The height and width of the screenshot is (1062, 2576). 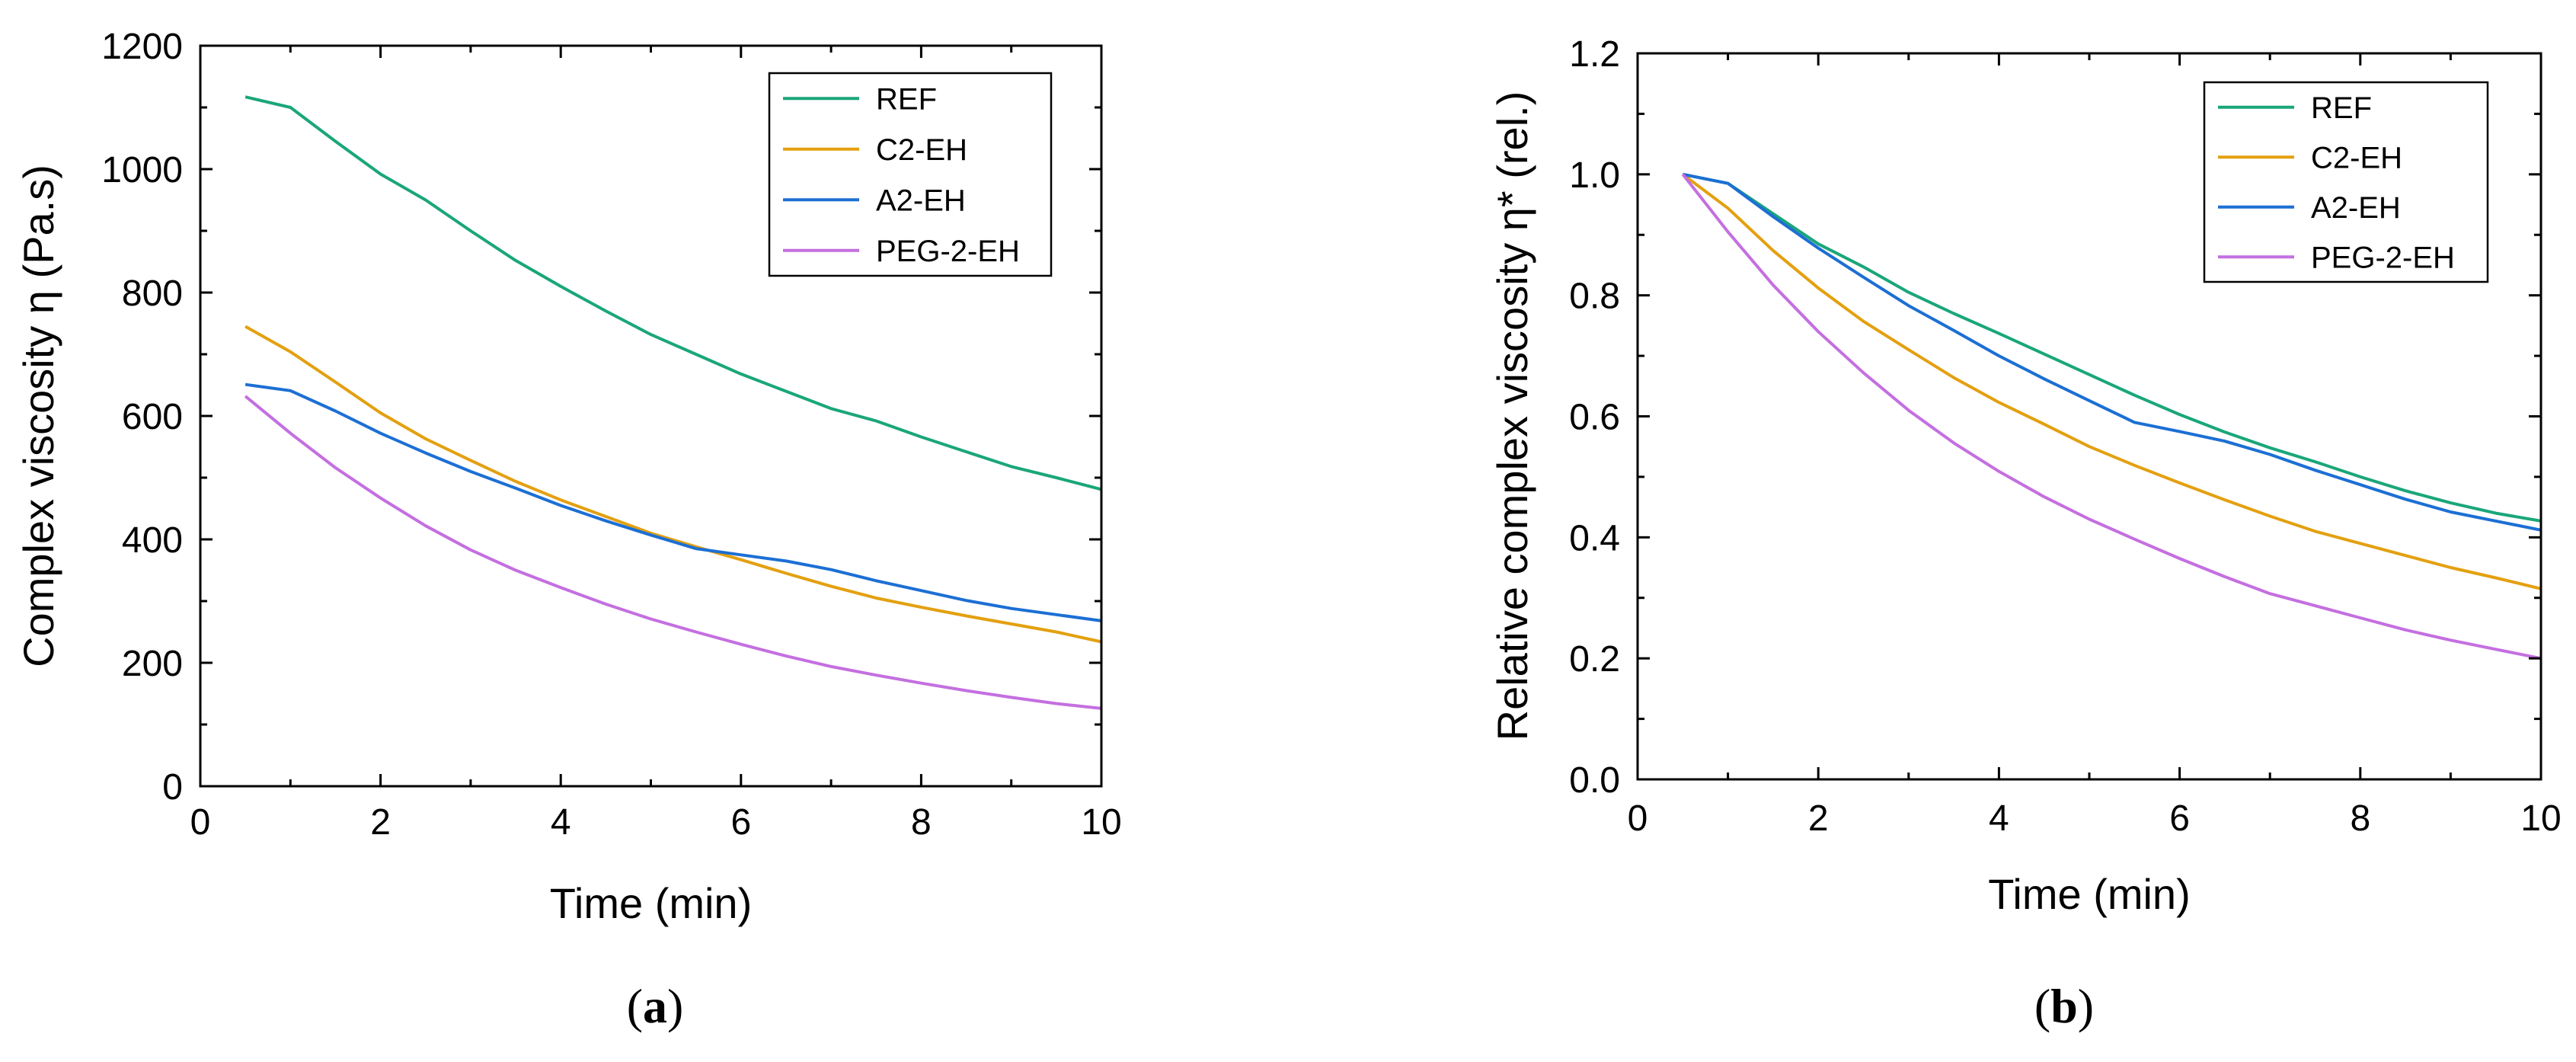 I want to click on caption-letter: a, so click(x=655, y=1006).